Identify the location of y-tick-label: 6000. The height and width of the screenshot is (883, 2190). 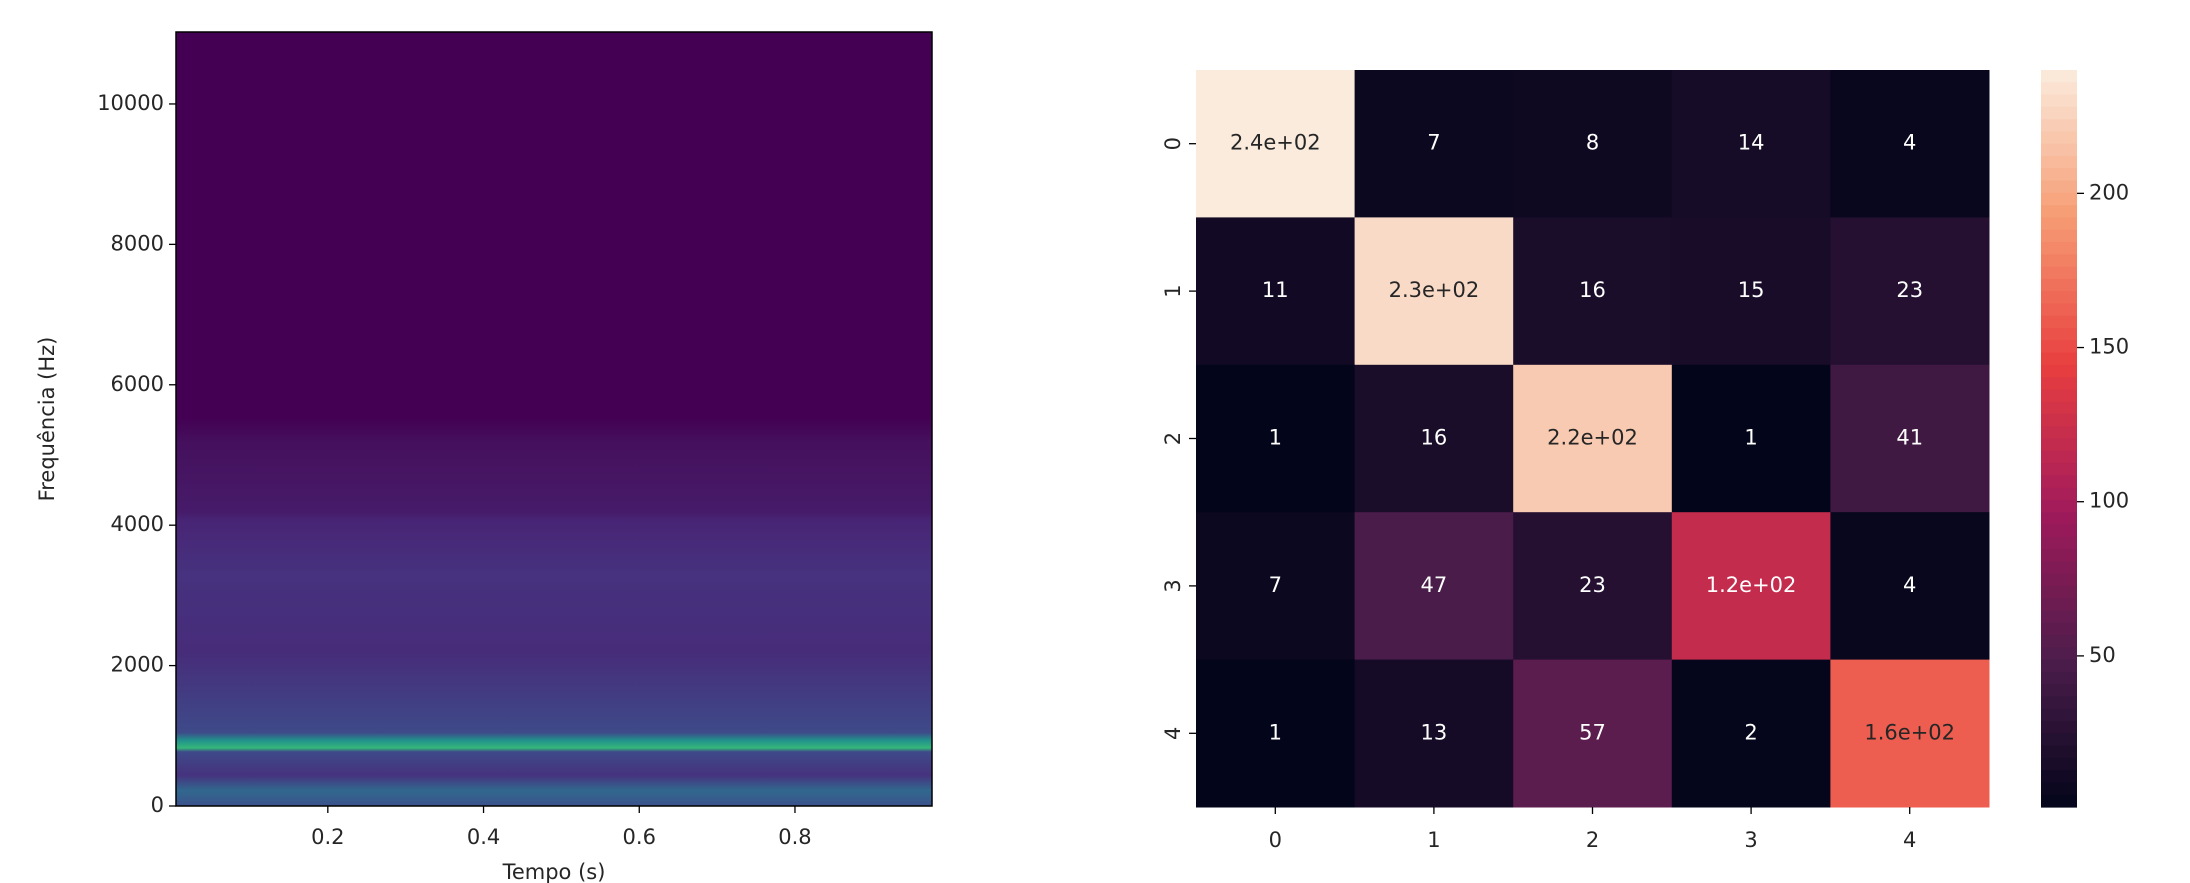
(137, 384).